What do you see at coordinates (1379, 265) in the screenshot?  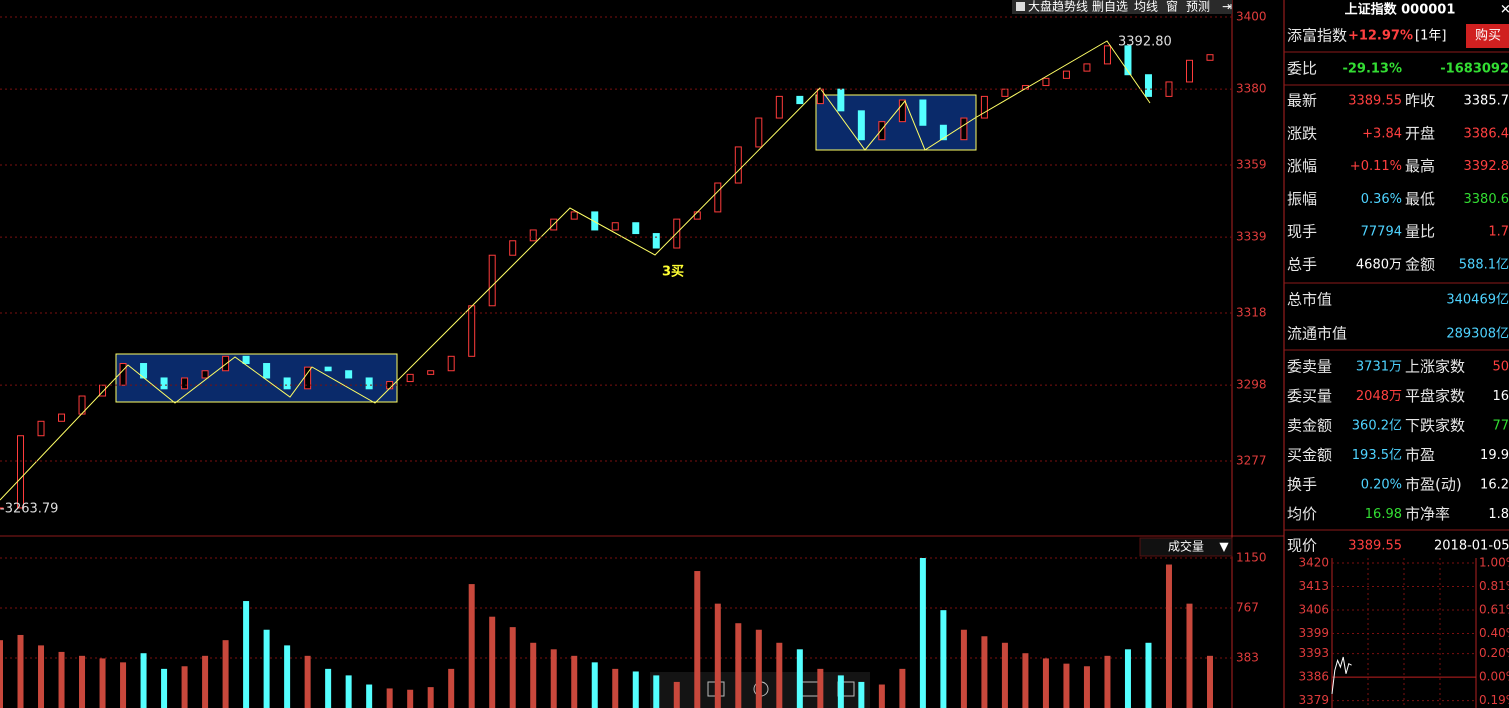 I see `quote-value: 4680万` at bounding box center [1379, 265].